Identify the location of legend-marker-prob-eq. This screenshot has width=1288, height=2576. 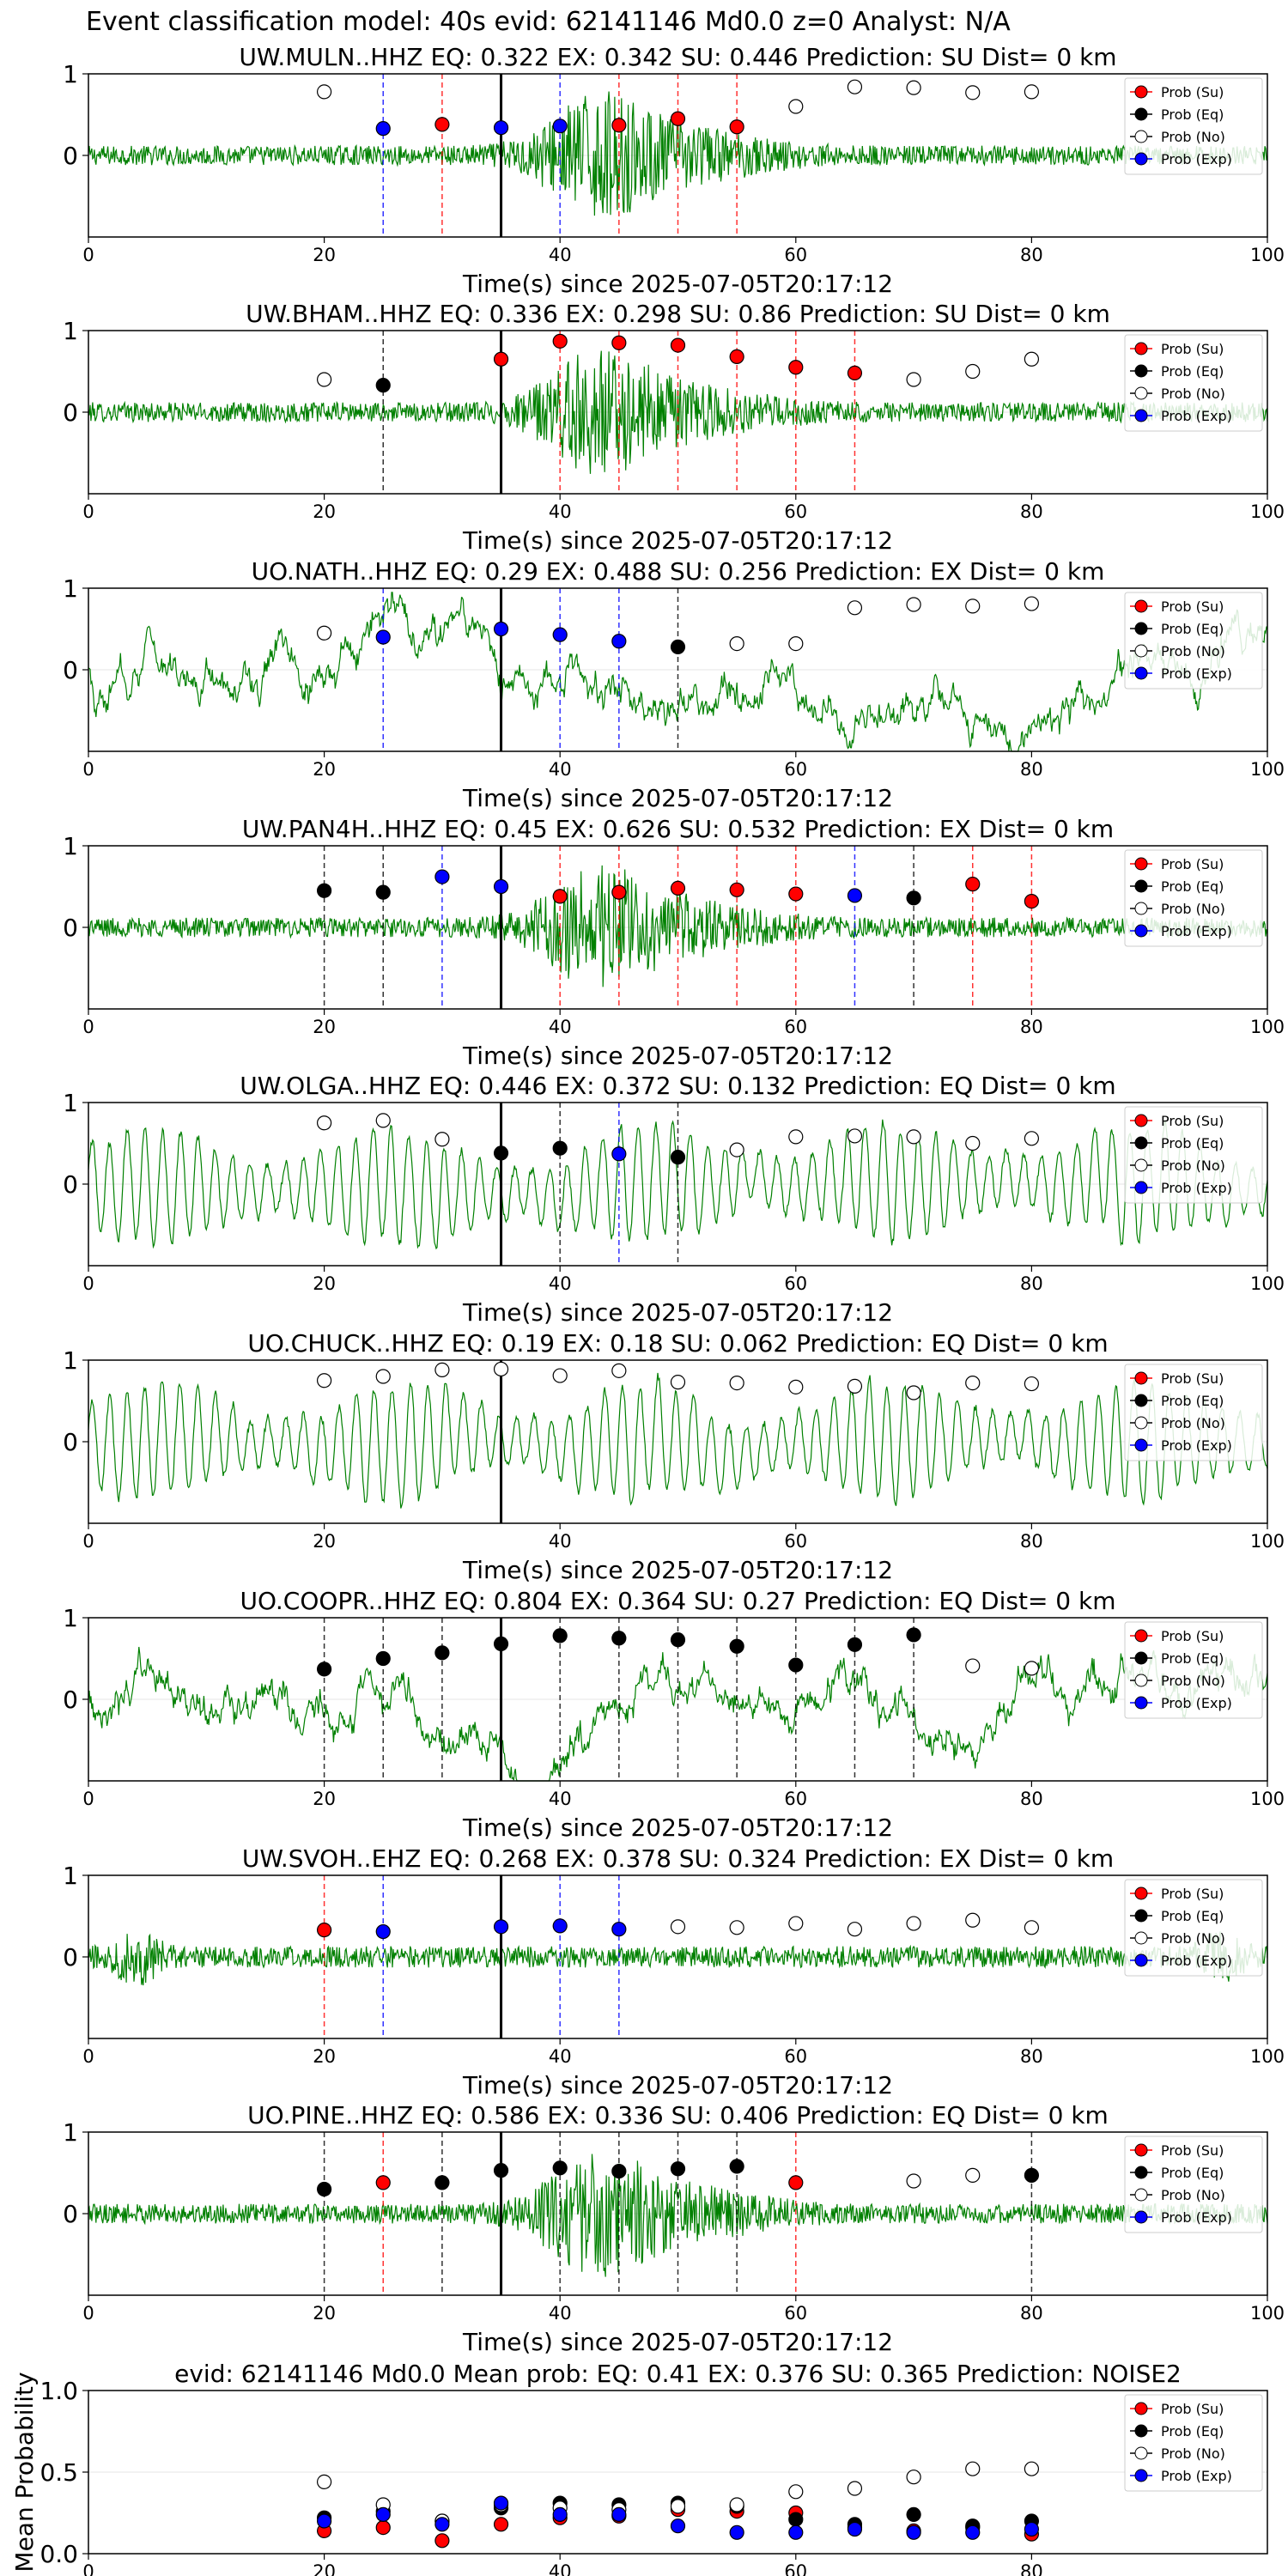
(1141, 886).